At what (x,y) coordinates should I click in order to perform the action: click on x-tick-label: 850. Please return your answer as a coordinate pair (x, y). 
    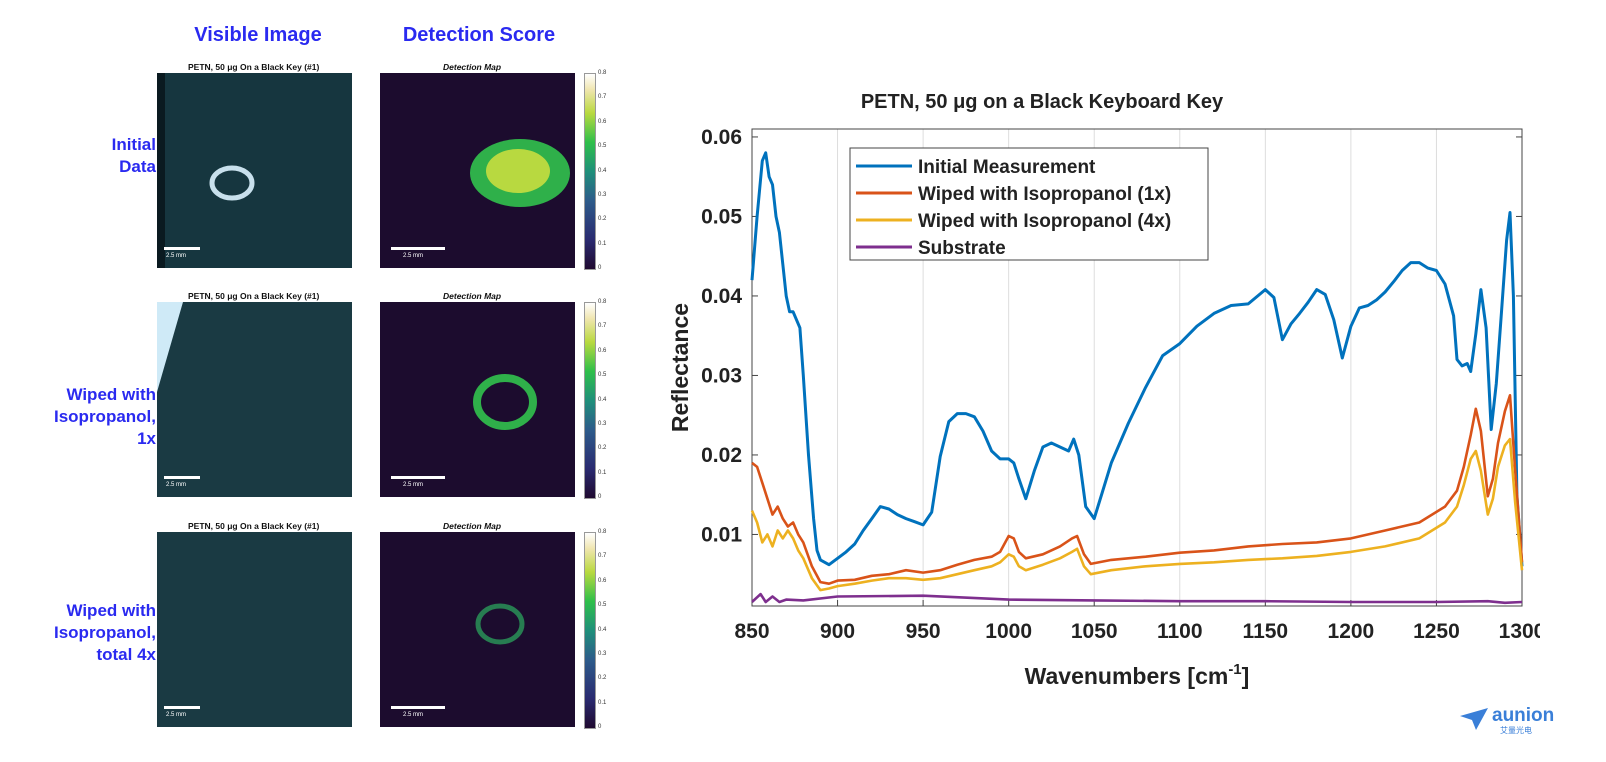
    Looking at the image, I should click on (751, 631).